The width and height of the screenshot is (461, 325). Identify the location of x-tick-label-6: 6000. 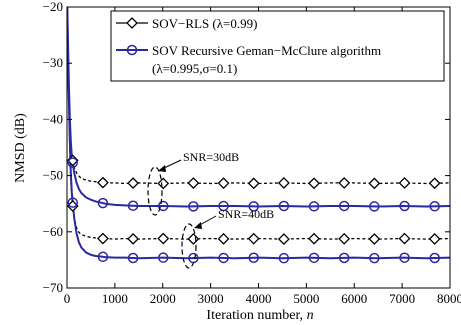
(354, 298).